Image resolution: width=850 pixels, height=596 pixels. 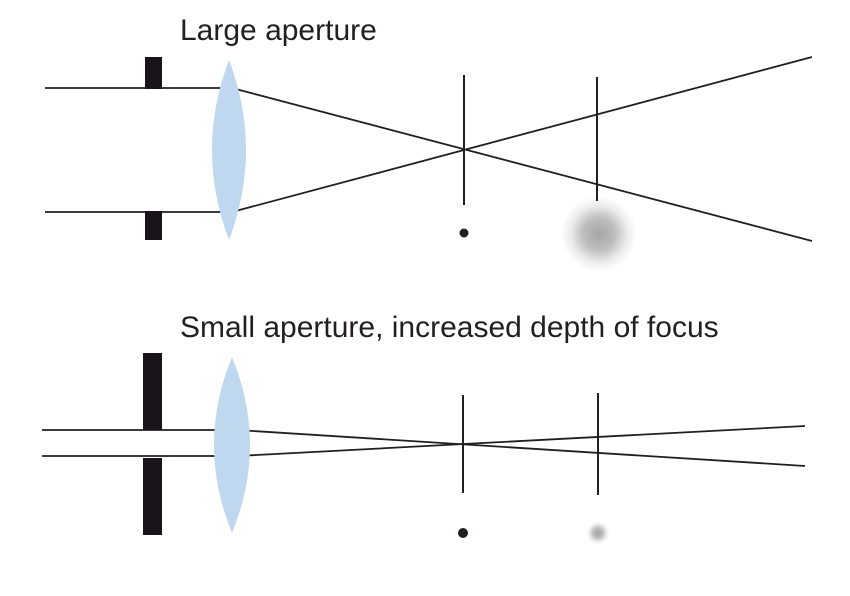 What do you see at coordinates (599, 234) in the screenshot?
I see `blur-spot-large` at bounding box center [599, 234].